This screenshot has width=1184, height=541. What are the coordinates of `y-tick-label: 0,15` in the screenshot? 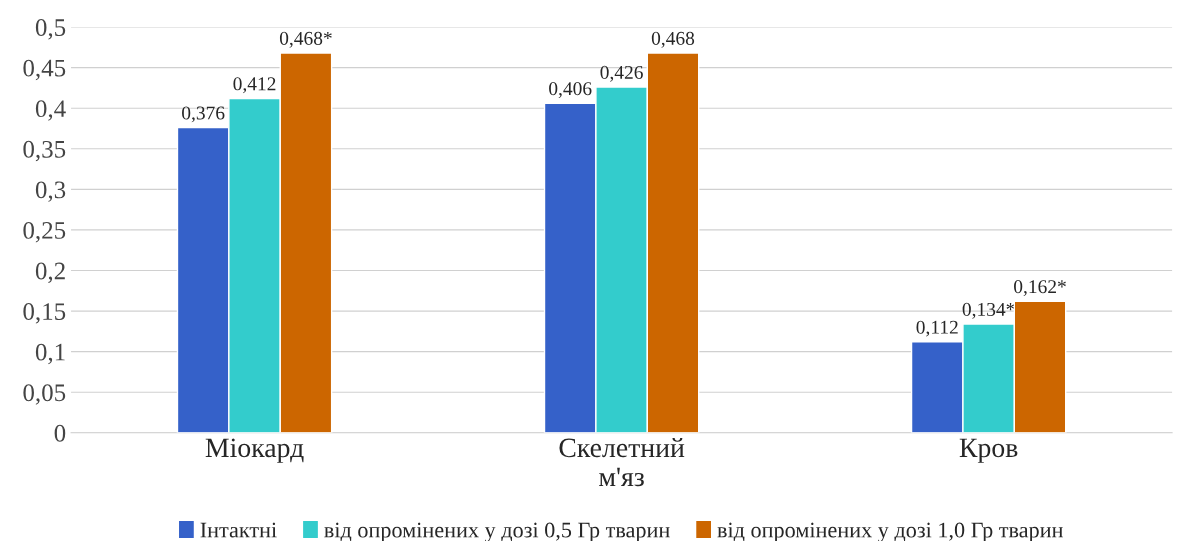 It's located at (44, 313).